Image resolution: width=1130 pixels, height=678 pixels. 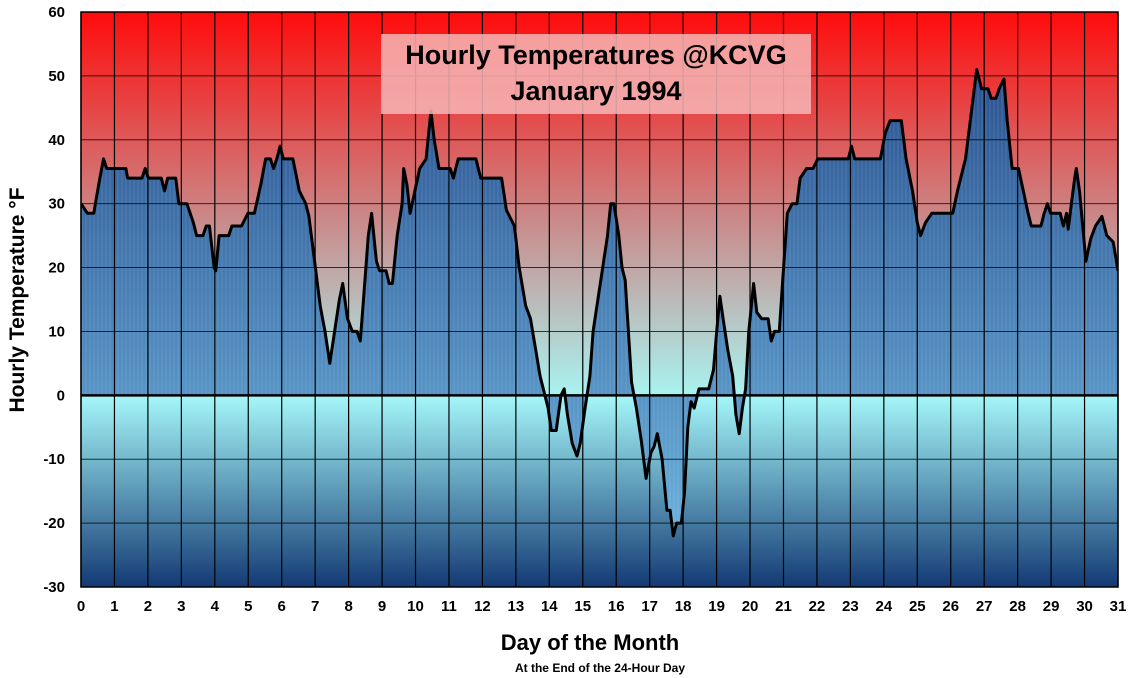 What do you see at coordinates (750, 606) in the screenshot?
I see `x-tick-label-20: 20` at bounding box center [750, 606].